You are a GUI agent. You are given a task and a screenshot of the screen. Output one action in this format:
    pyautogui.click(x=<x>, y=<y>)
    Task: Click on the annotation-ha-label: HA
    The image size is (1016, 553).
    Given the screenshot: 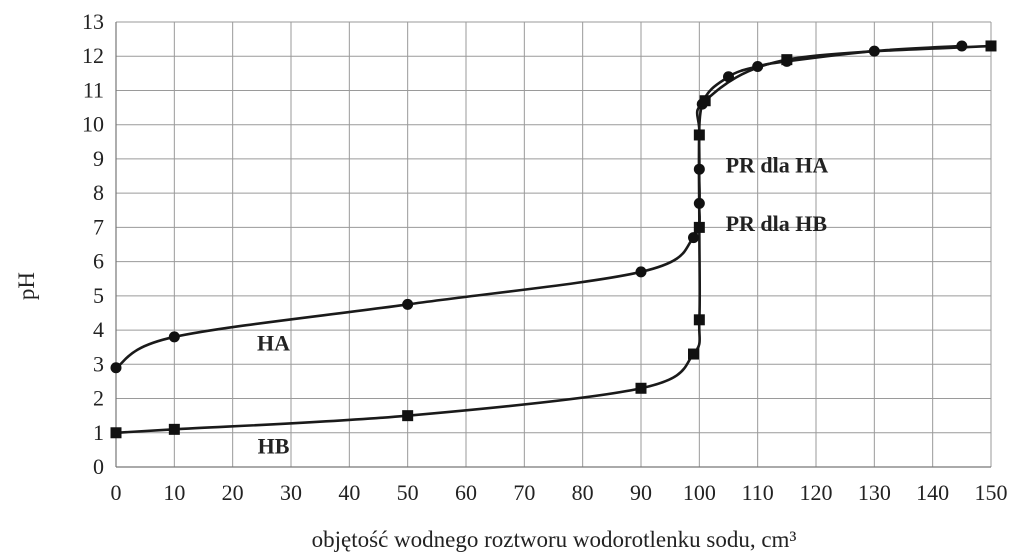 What is the action you would take?
    pyautogui.click(x=273, y=343)
    